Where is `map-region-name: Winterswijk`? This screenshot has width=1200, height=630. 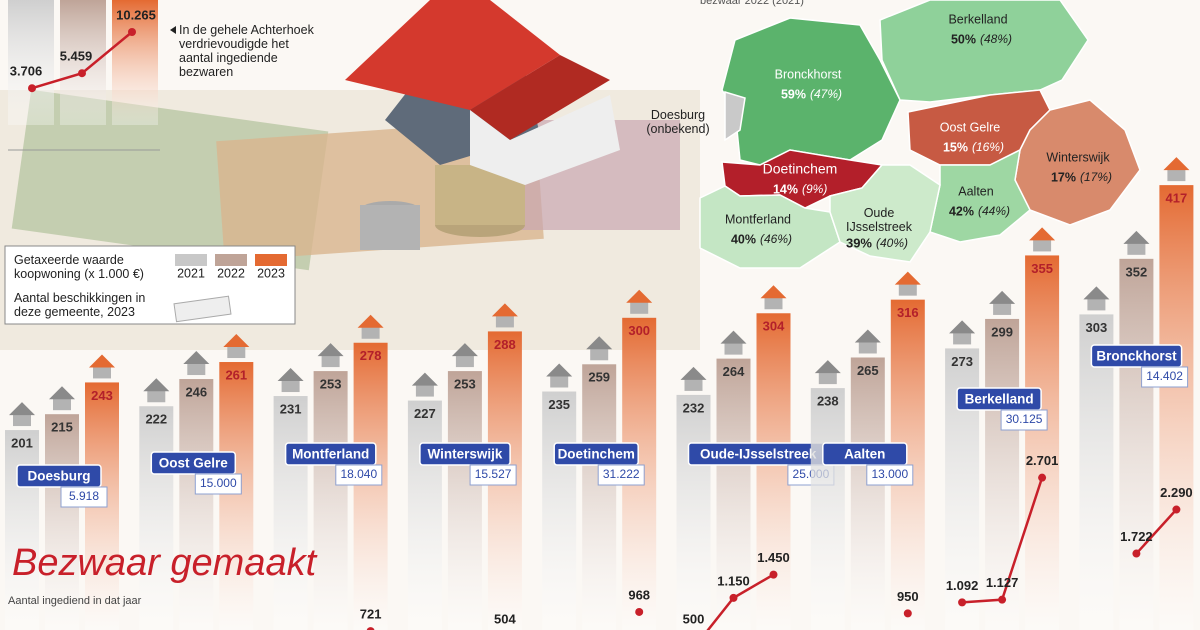
map-region-name: Winterswijk is located at coordinates (1078, 157).